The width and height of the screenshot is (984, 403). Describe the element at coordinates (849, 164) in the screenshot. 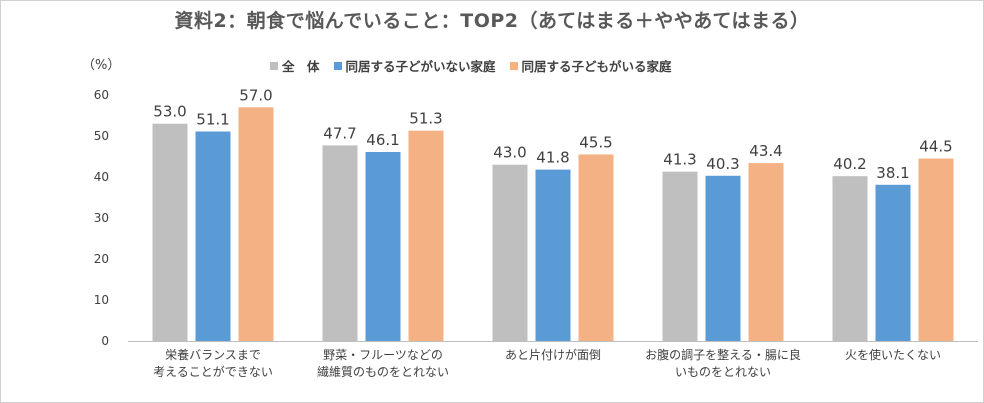

I see `bar-value-label: 40.2` at that location.